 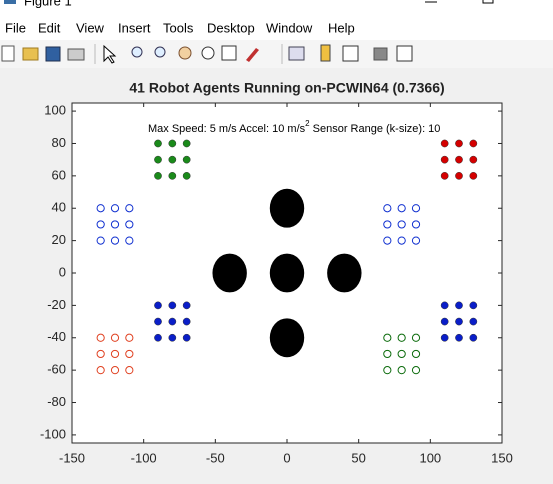 What do you see at coordinates (276, 8) in the screenshot?
I see `title-bar` at bounding box center [276, 8].